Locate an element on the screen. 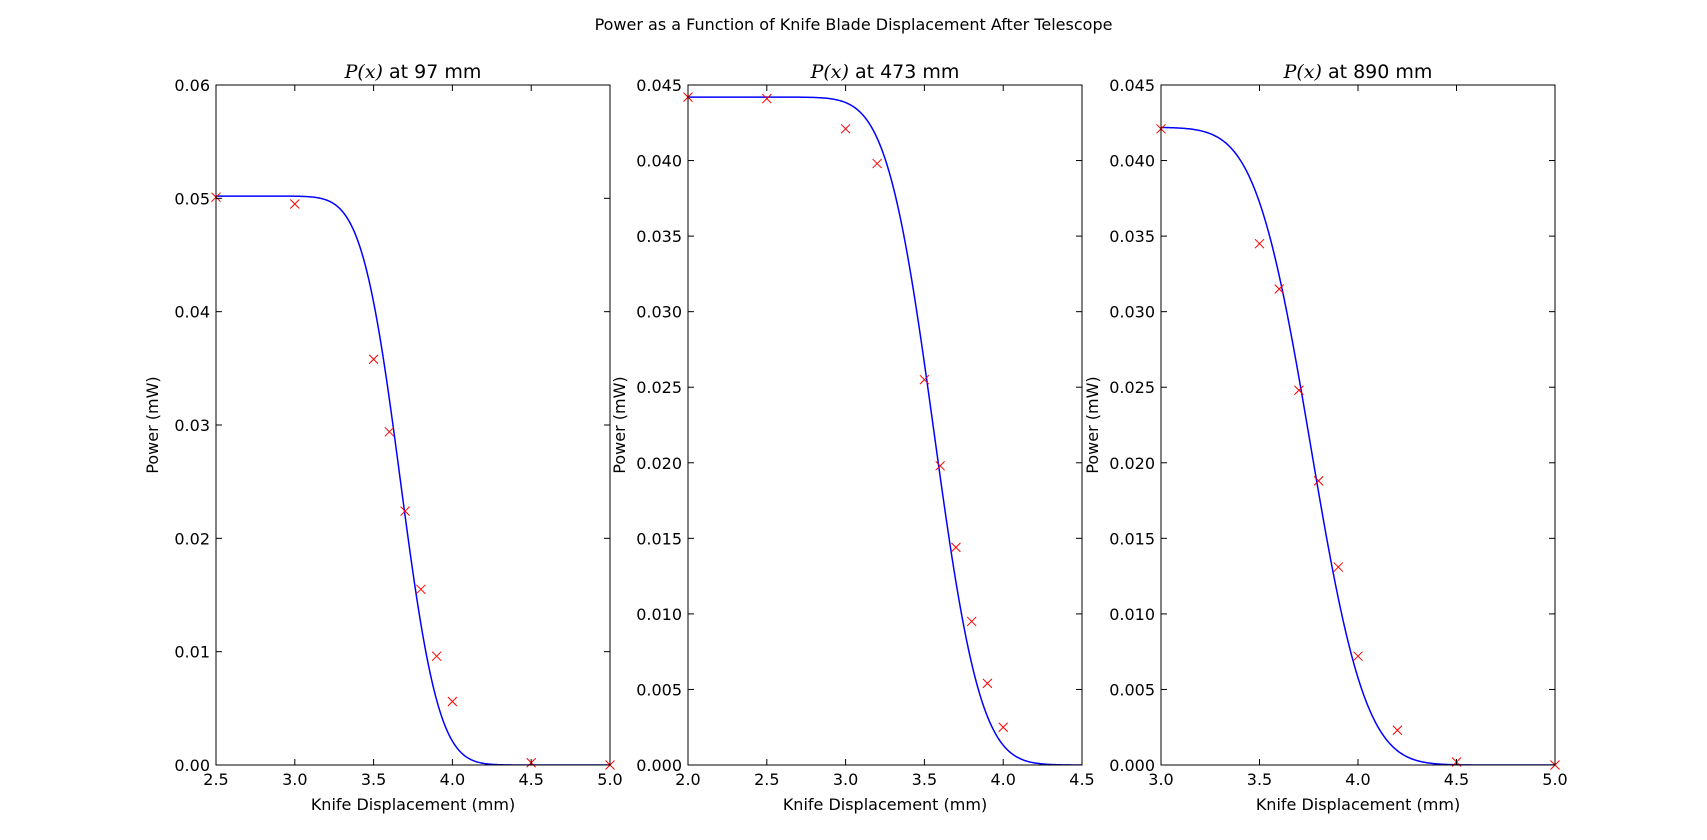 The image size is (1707, 840). y-tick-label: 0.03 is located at coordinates (192, 425).